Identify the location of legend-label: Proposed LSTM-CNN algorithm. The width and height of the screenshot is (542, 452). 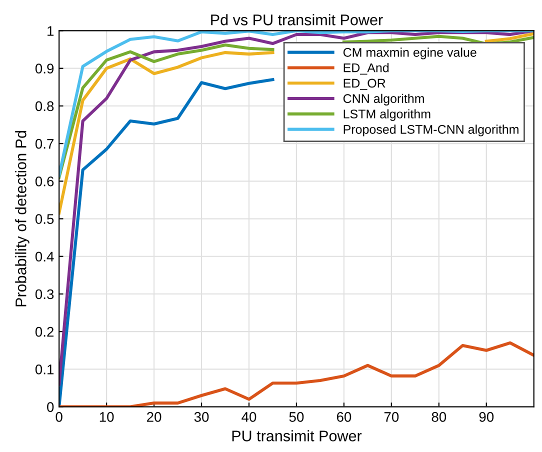
(431, 130).